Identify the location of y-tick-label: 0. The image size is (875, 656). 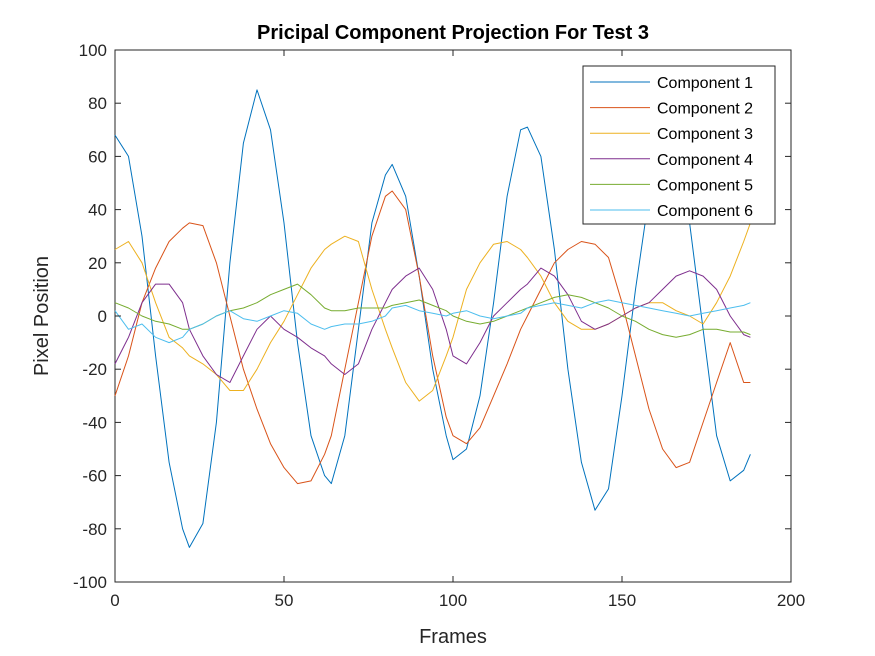
(102, 316).